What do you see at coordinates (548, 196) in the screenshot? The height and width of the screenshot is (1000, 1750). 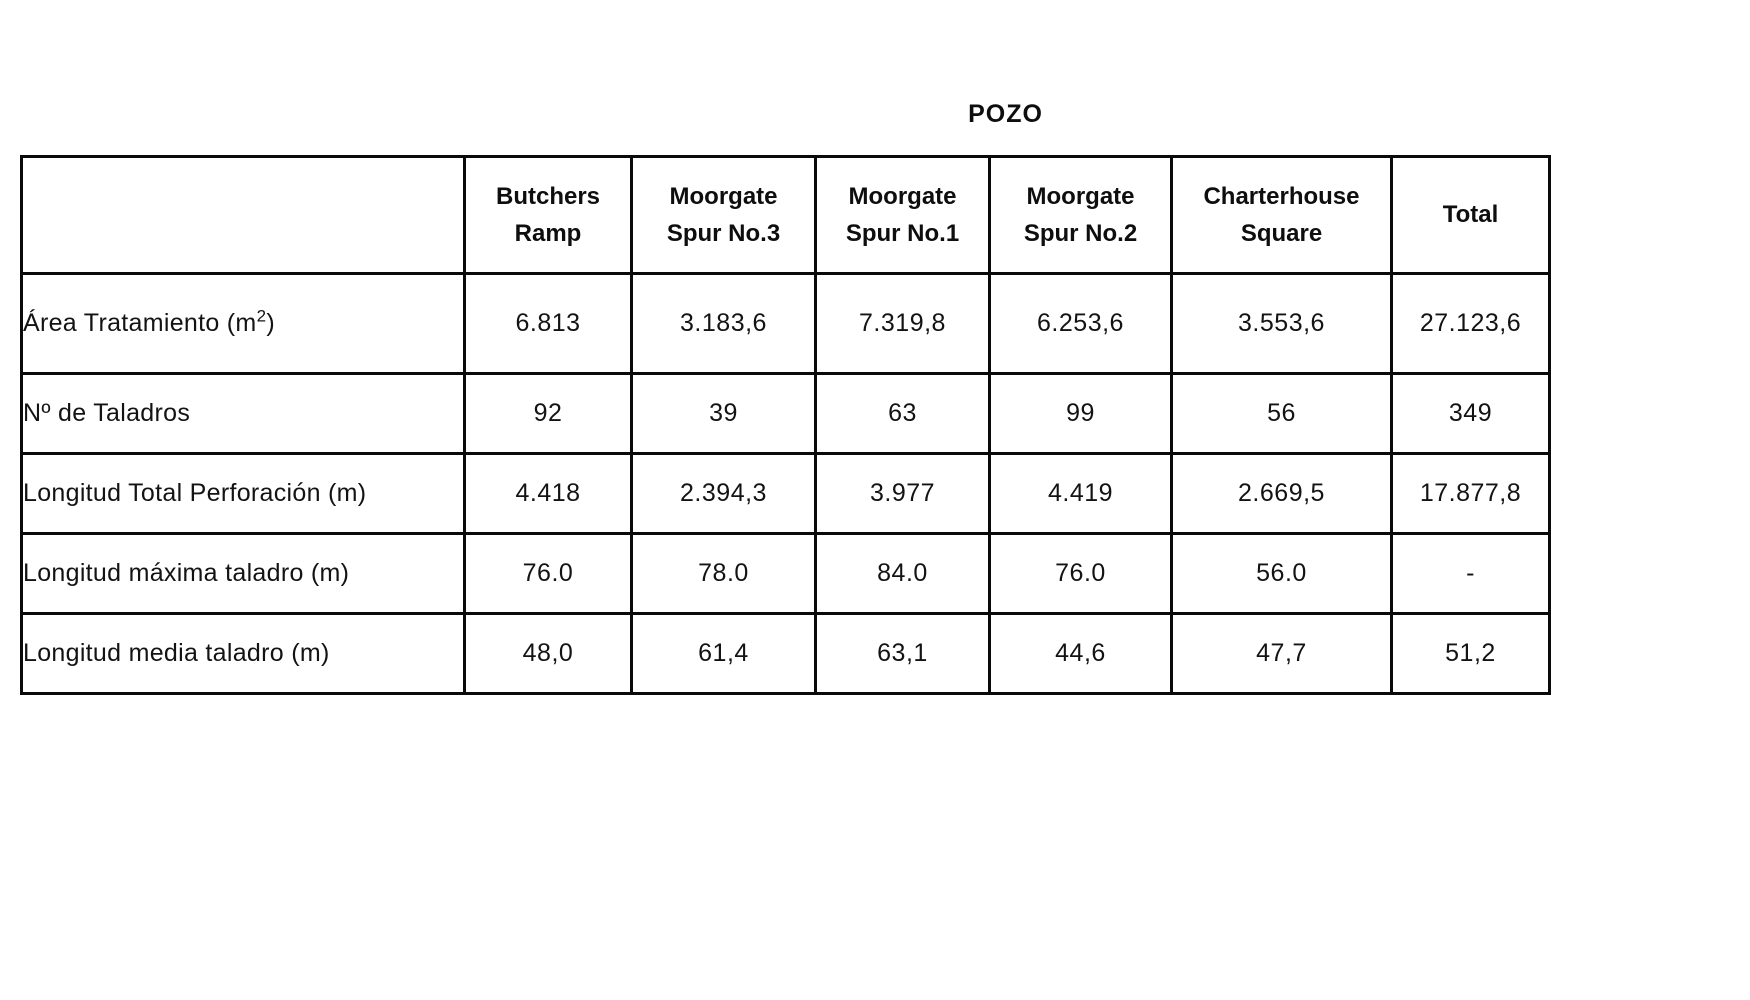 I see `header-line: Butchers` at bounding box center [548, 196].